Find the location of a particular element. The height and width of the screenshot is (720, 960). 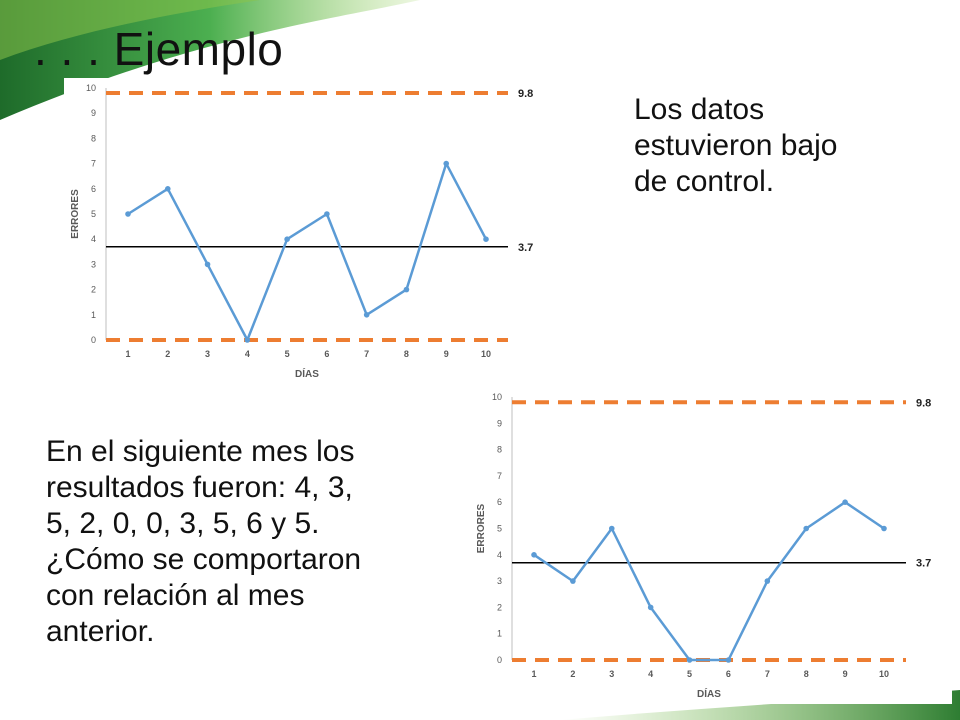

top-left-swoosh is located at coordinates (210, 60).